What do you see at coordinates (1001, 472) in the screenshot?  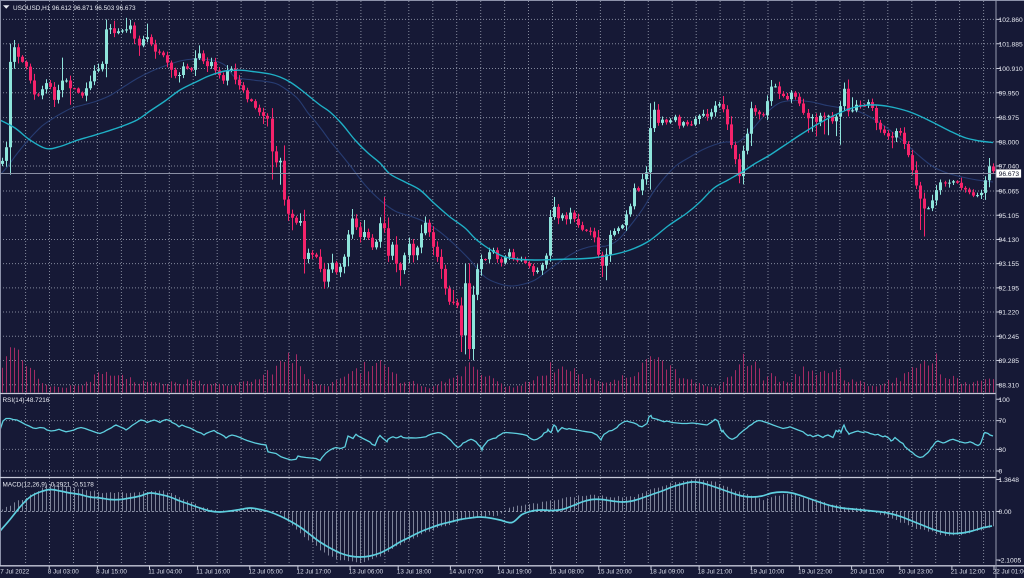 I see `svg-text: 0` at bounding box center [1001, 472].